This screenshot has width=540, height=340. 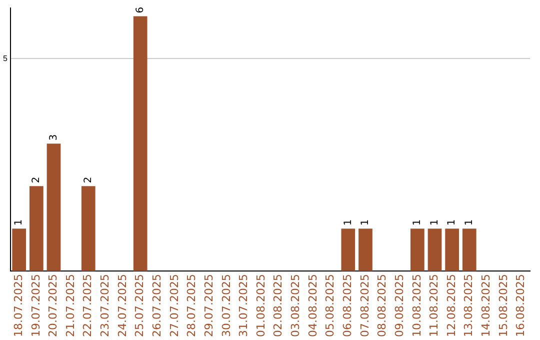 I want to click on y-tick-label: 5, so click(x=5, y=58).